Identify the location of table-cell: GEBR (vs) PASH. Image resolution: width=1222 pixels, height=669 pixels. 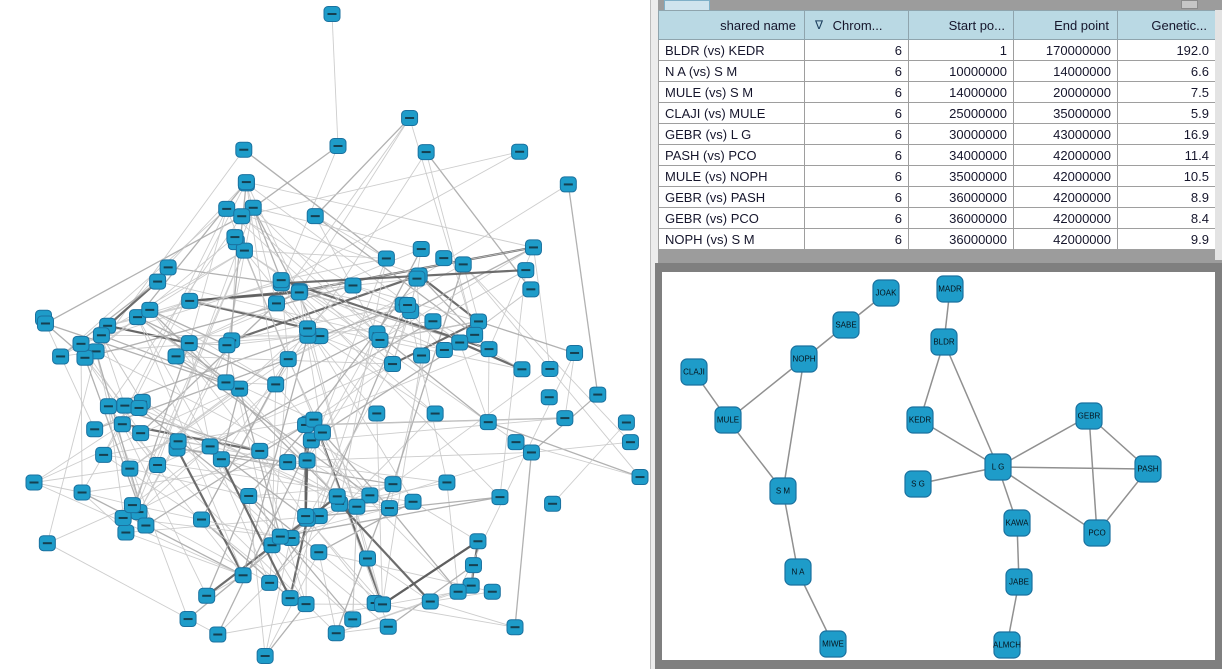
(731, 197).